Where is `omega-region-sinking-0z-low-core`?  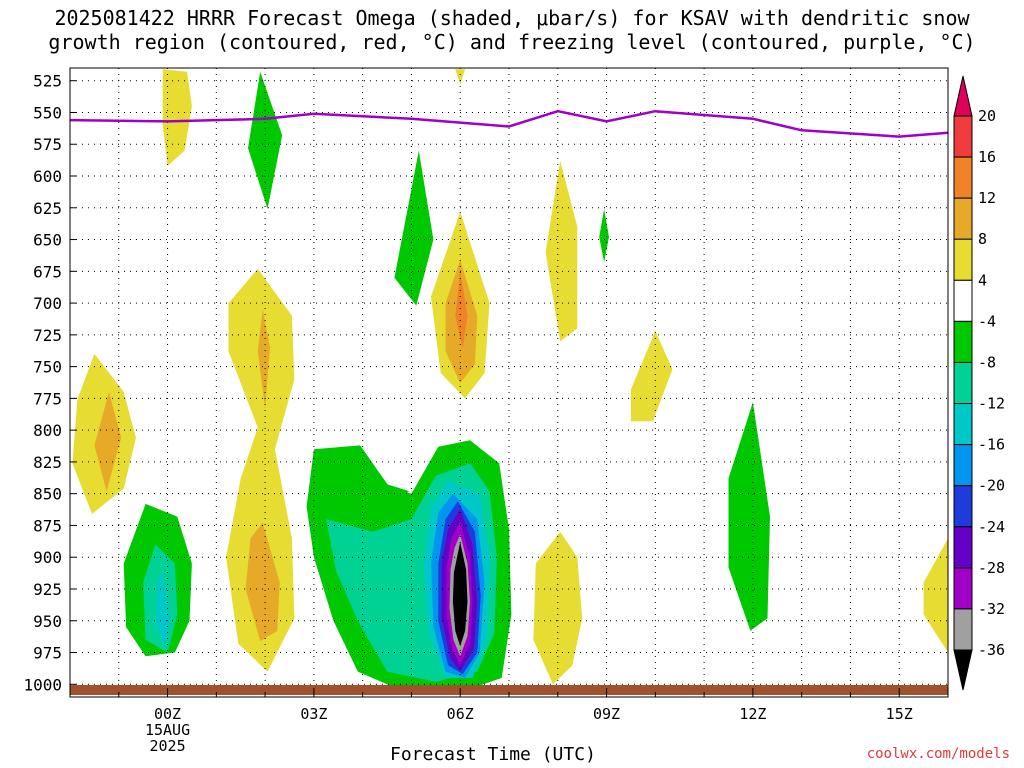
omega-region-sinking-0z-low-core is located at coordinates (162, 609).